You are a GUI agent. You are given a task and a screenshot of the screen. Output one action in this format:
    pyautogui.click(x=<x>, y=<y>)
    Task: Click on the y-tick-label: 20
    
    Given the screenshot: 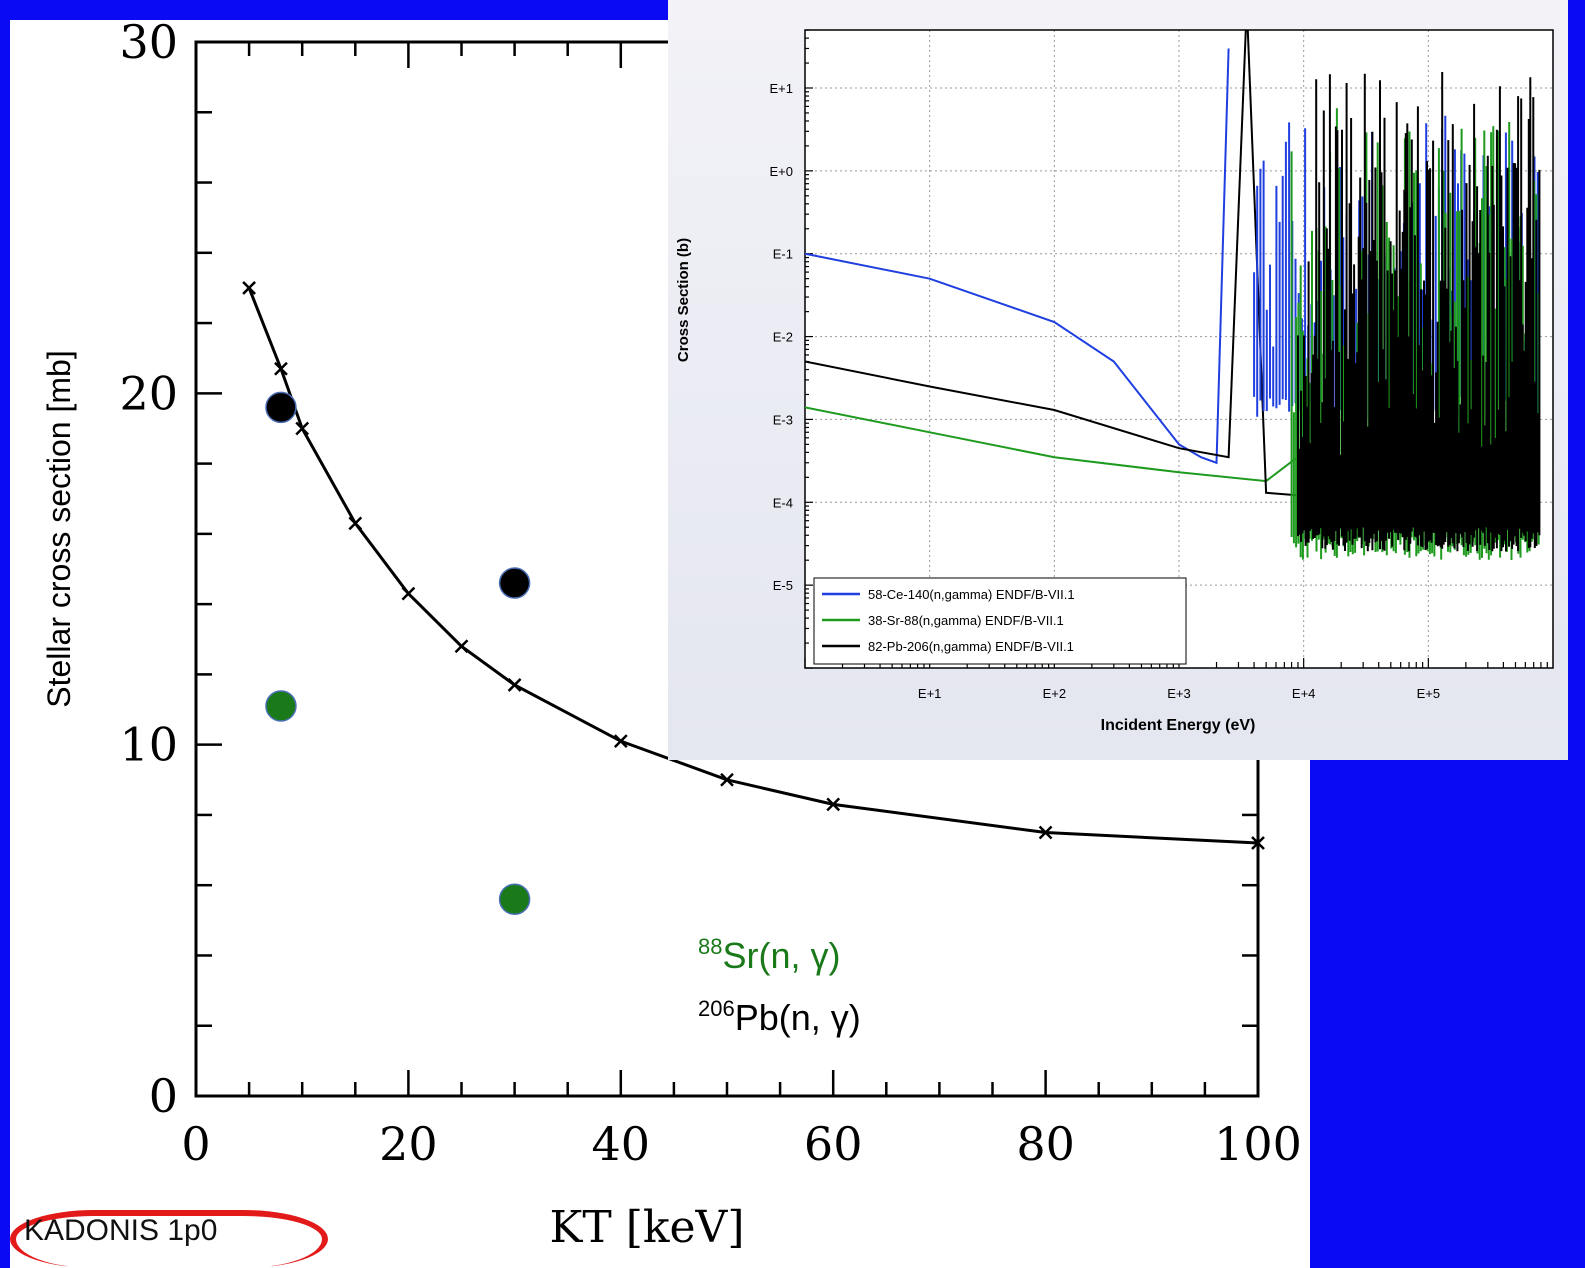 What is the action you would take?
    pyautogui.click(x=148, y=393)
    